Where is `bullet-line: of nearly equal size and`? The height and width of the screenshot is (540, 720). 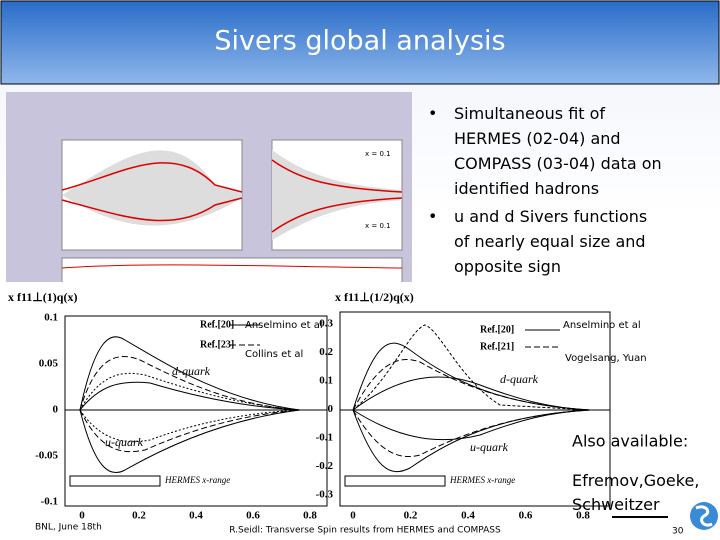 bullet-line: of nearly equal size and is located at coordinates (550, 241).